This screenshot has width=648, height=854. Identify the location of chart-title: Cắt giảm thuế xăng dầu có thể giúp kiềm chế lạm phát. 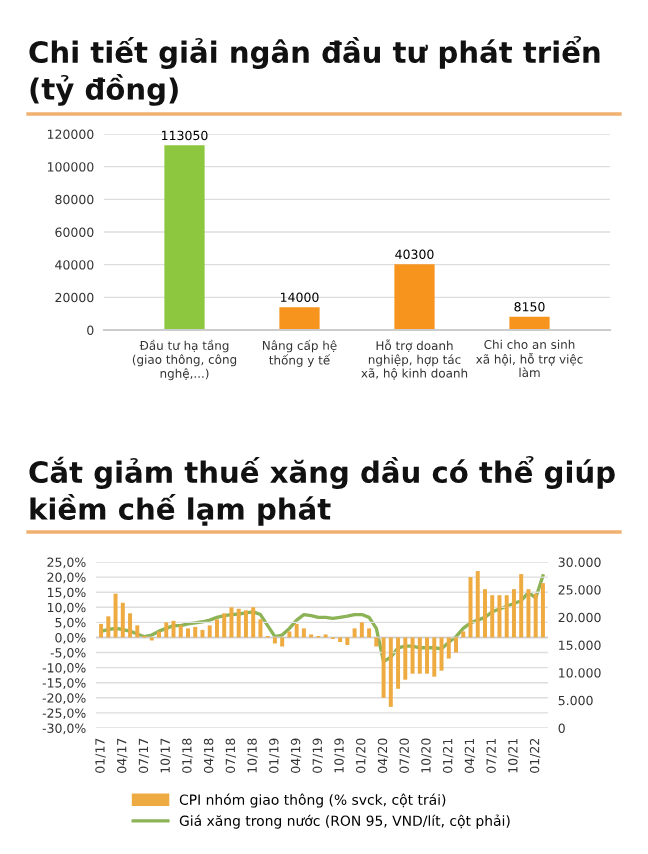
(322, 491).